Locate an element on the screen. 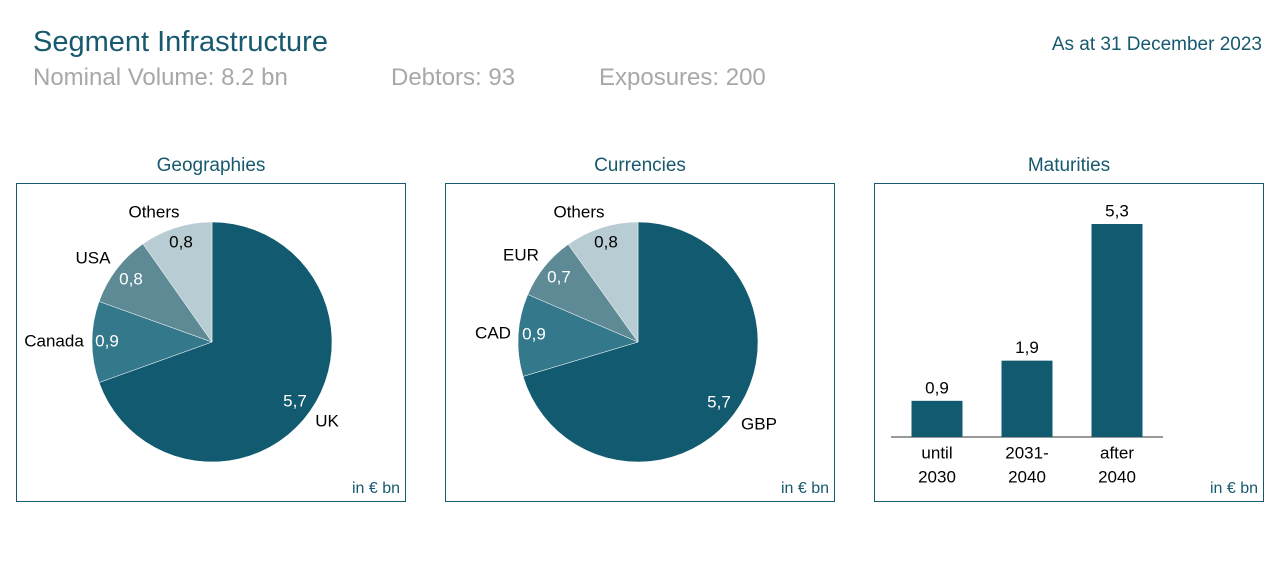 The height and width of the screenshot is (567, 1281). category-label-gbp: GBP is located at coordinates (759, 423).